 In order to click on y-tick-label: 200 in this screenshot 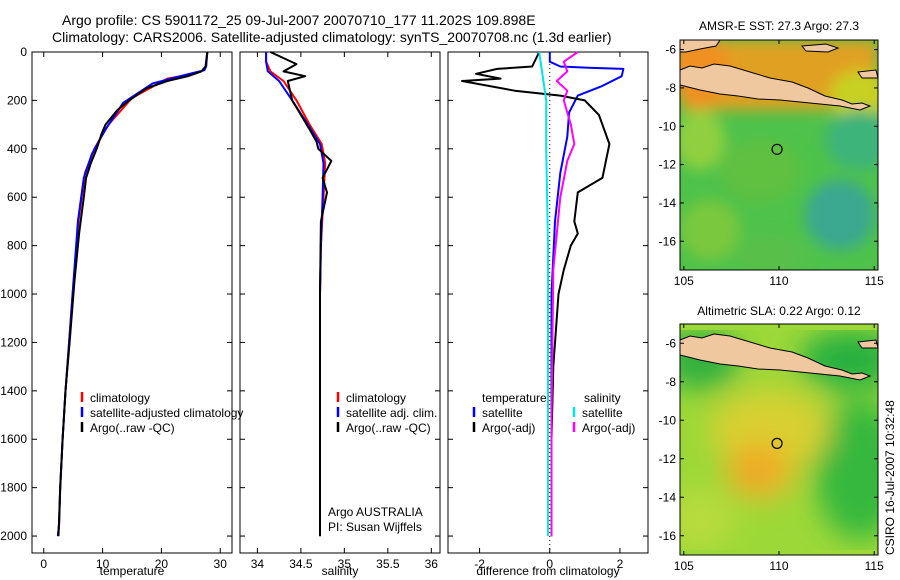, I will do `click(17, 100)`.